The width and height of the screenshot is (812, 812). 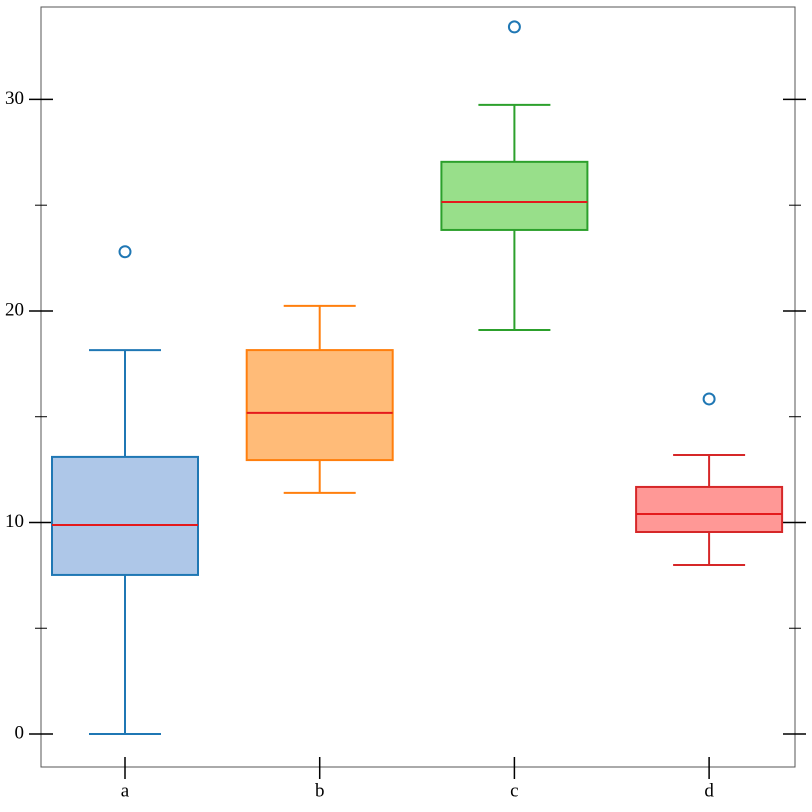 I want to click on y-tick-label: 10, so click(x=14, y=521).